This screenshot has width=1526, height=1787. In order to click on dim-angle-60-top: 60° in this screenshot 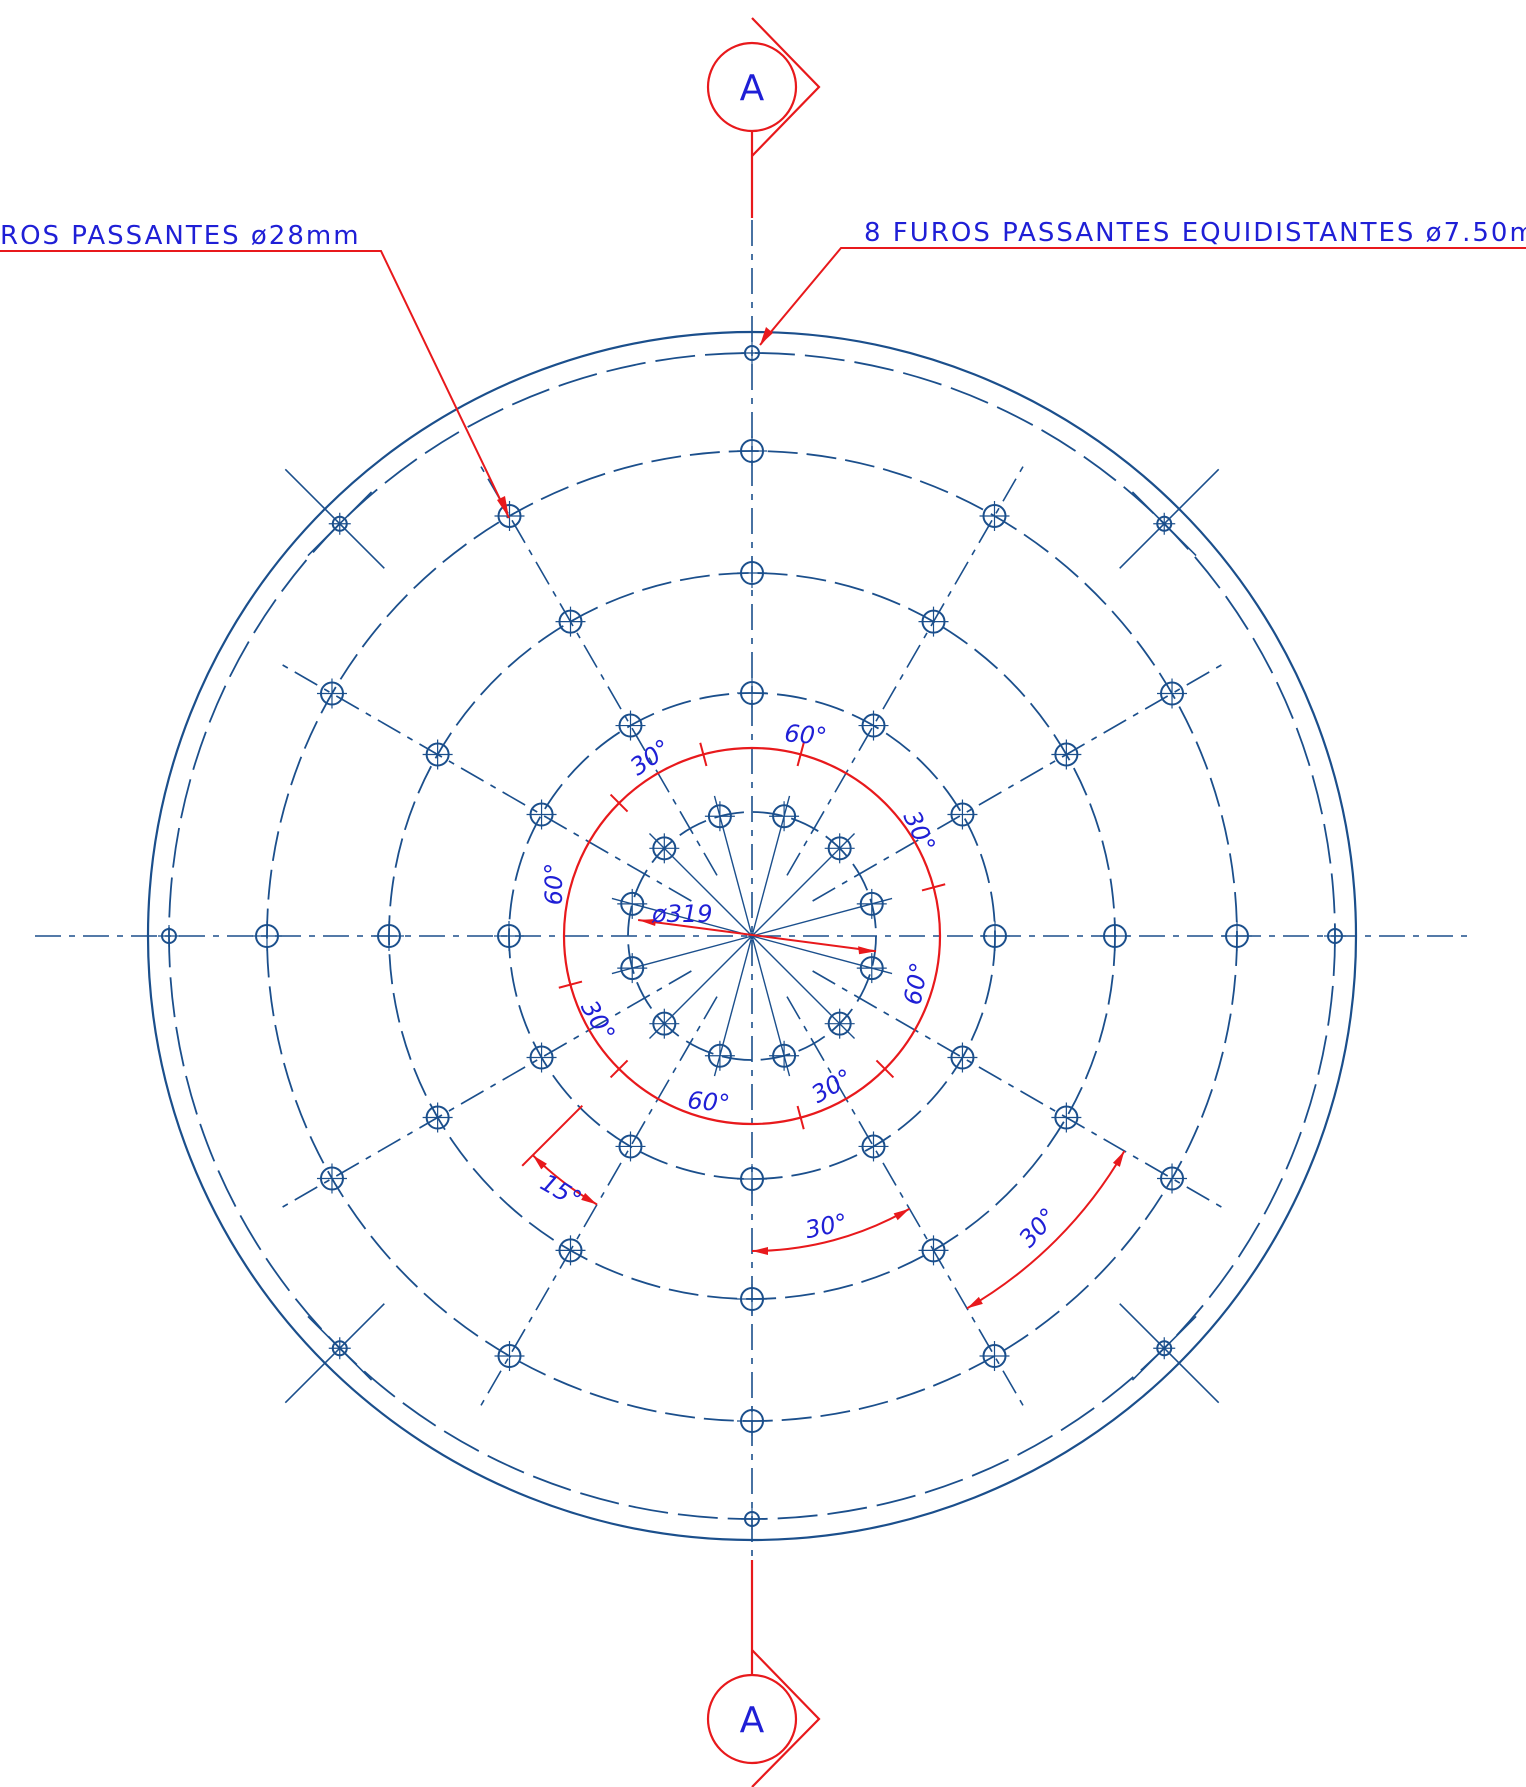, I will do `click(805, 735)`.